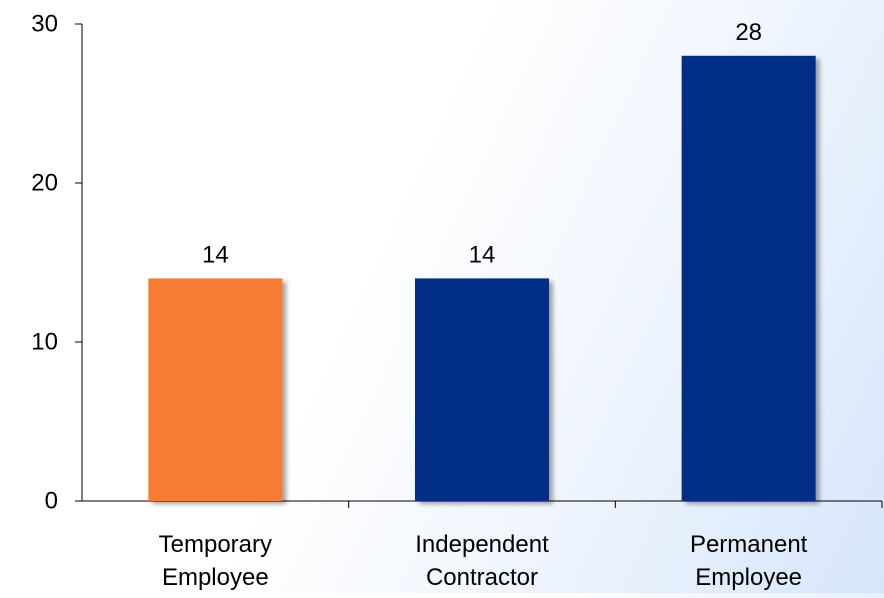  What do you see at coordinates (749, 544) in the screenshot?
I see `x-tick-label: Permanent` at bounding box center [749, 544].